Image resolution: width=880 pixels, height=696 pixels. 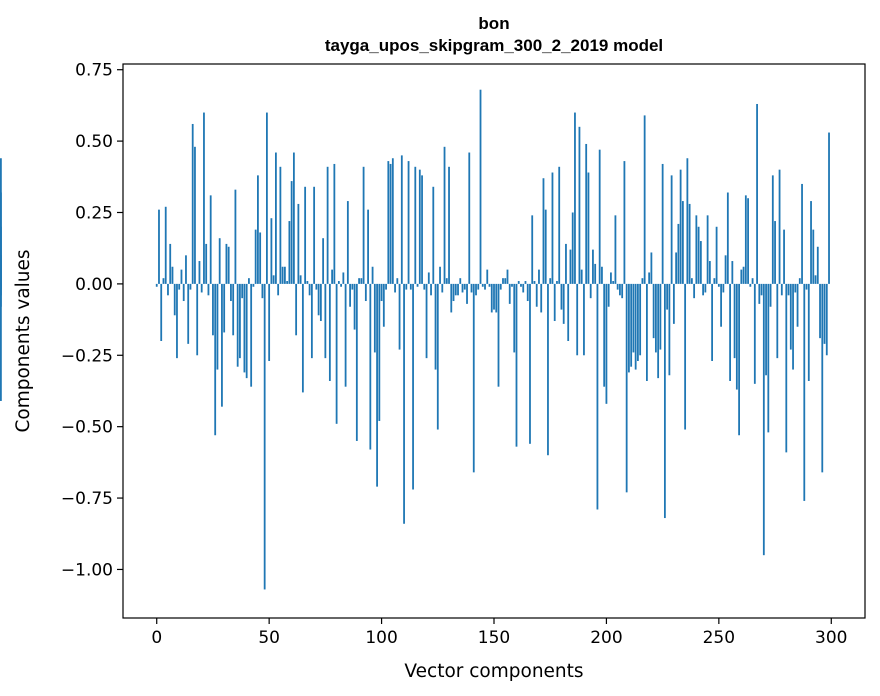 I want to click on x-tick-label: 0, so click(x=156, y=638).